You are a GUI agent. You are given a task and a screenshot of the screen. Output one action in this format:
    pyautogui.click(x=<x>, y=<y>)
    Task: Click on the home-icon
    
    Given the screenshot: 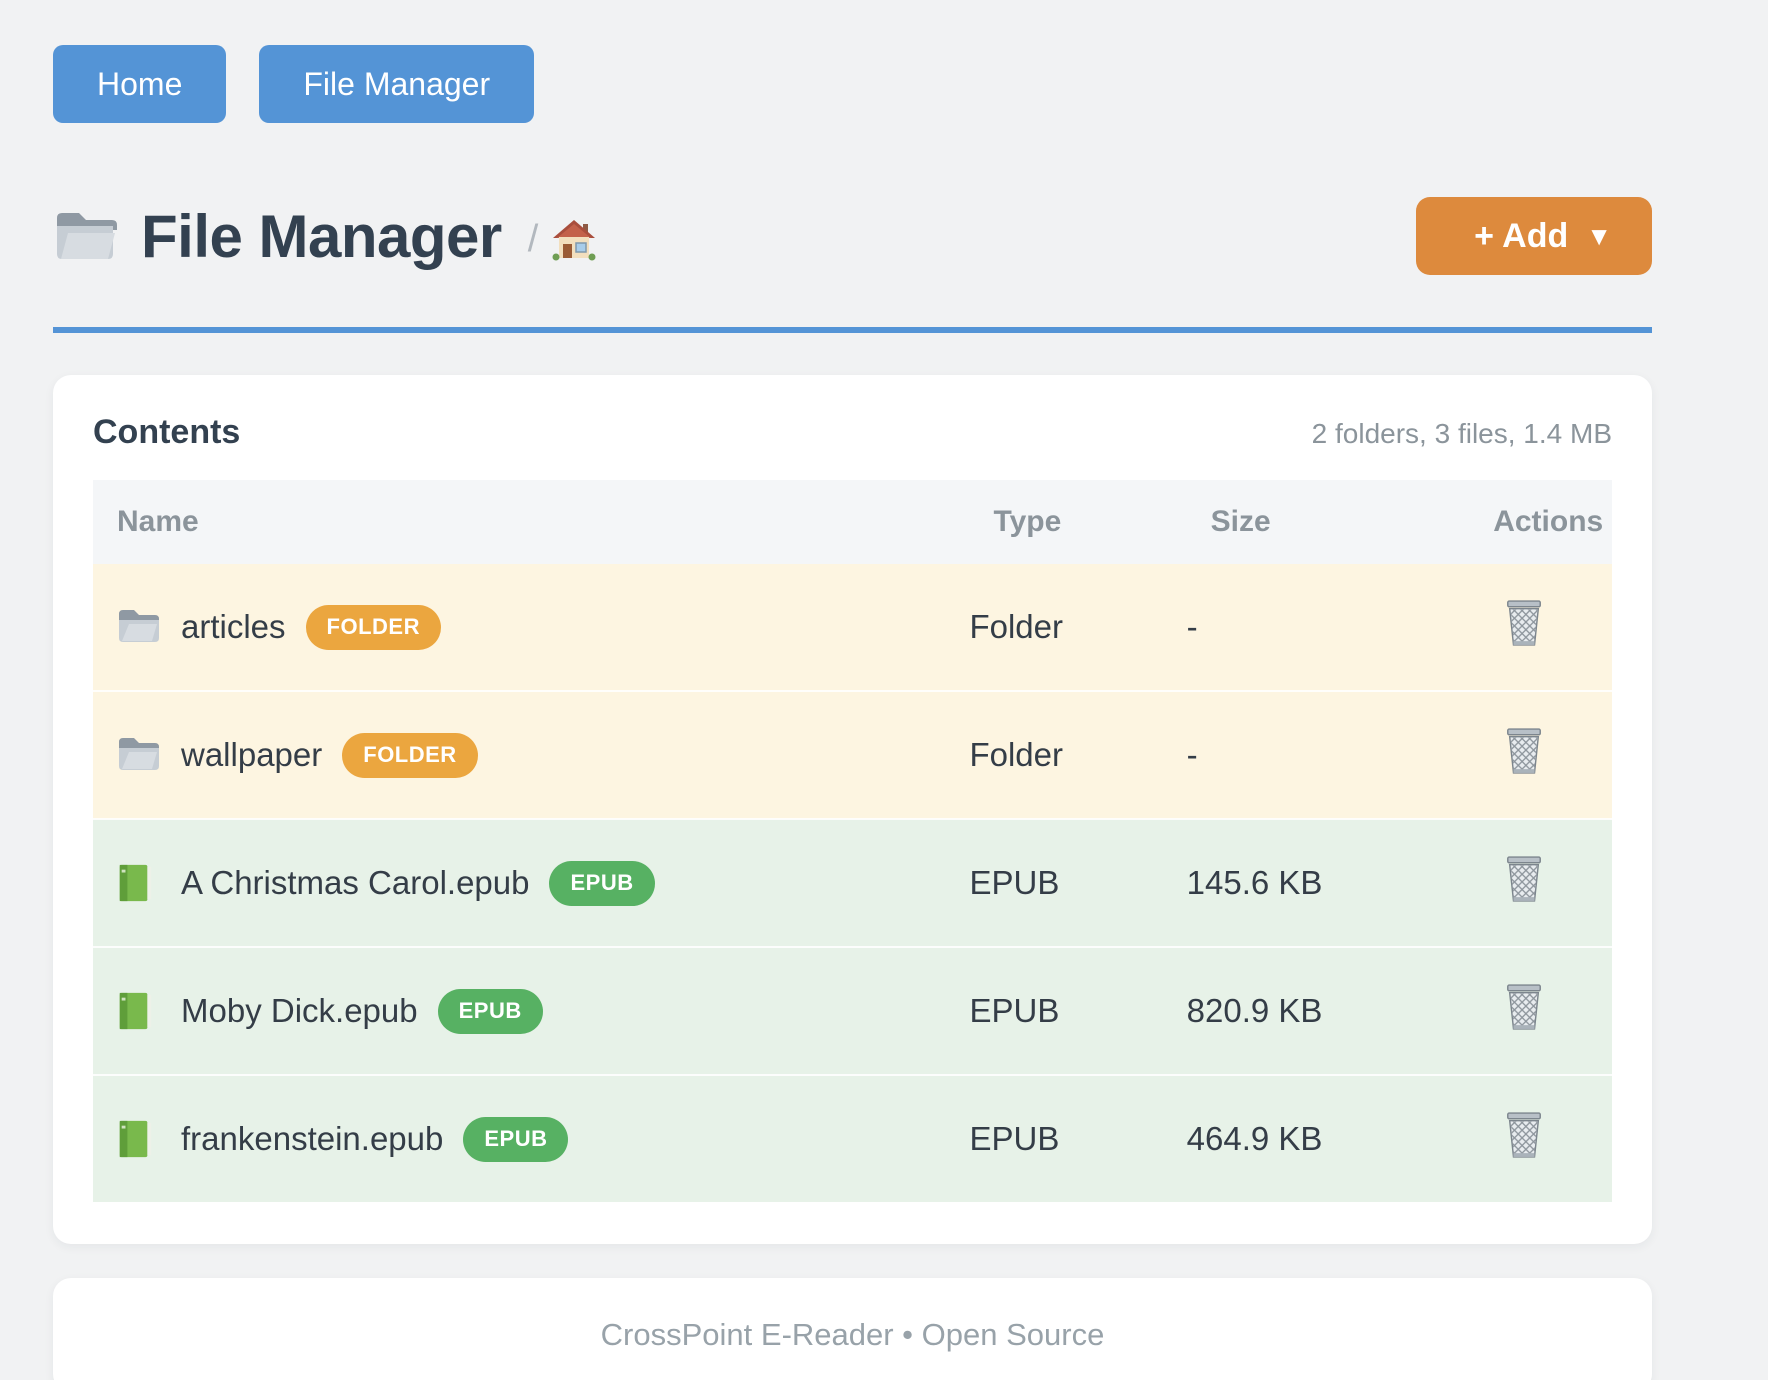 What is the action you would take?
    pyautogui.click(x=574, y=240)
    